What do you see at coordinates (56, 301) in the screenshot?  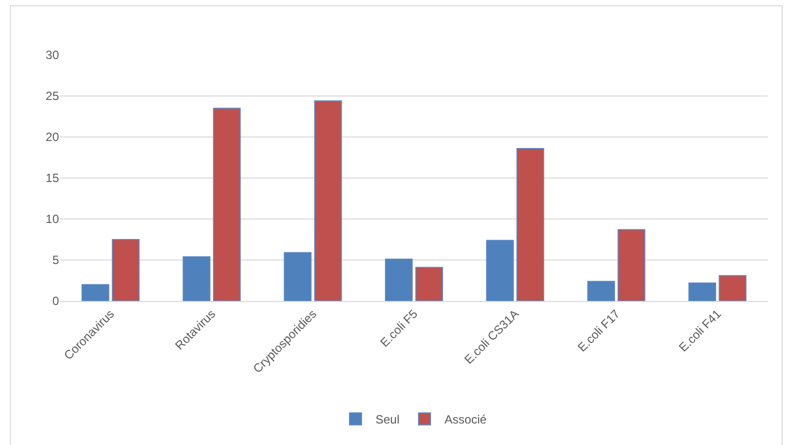 I see `y-tick-label: 0` at bounding box center [56, 301].